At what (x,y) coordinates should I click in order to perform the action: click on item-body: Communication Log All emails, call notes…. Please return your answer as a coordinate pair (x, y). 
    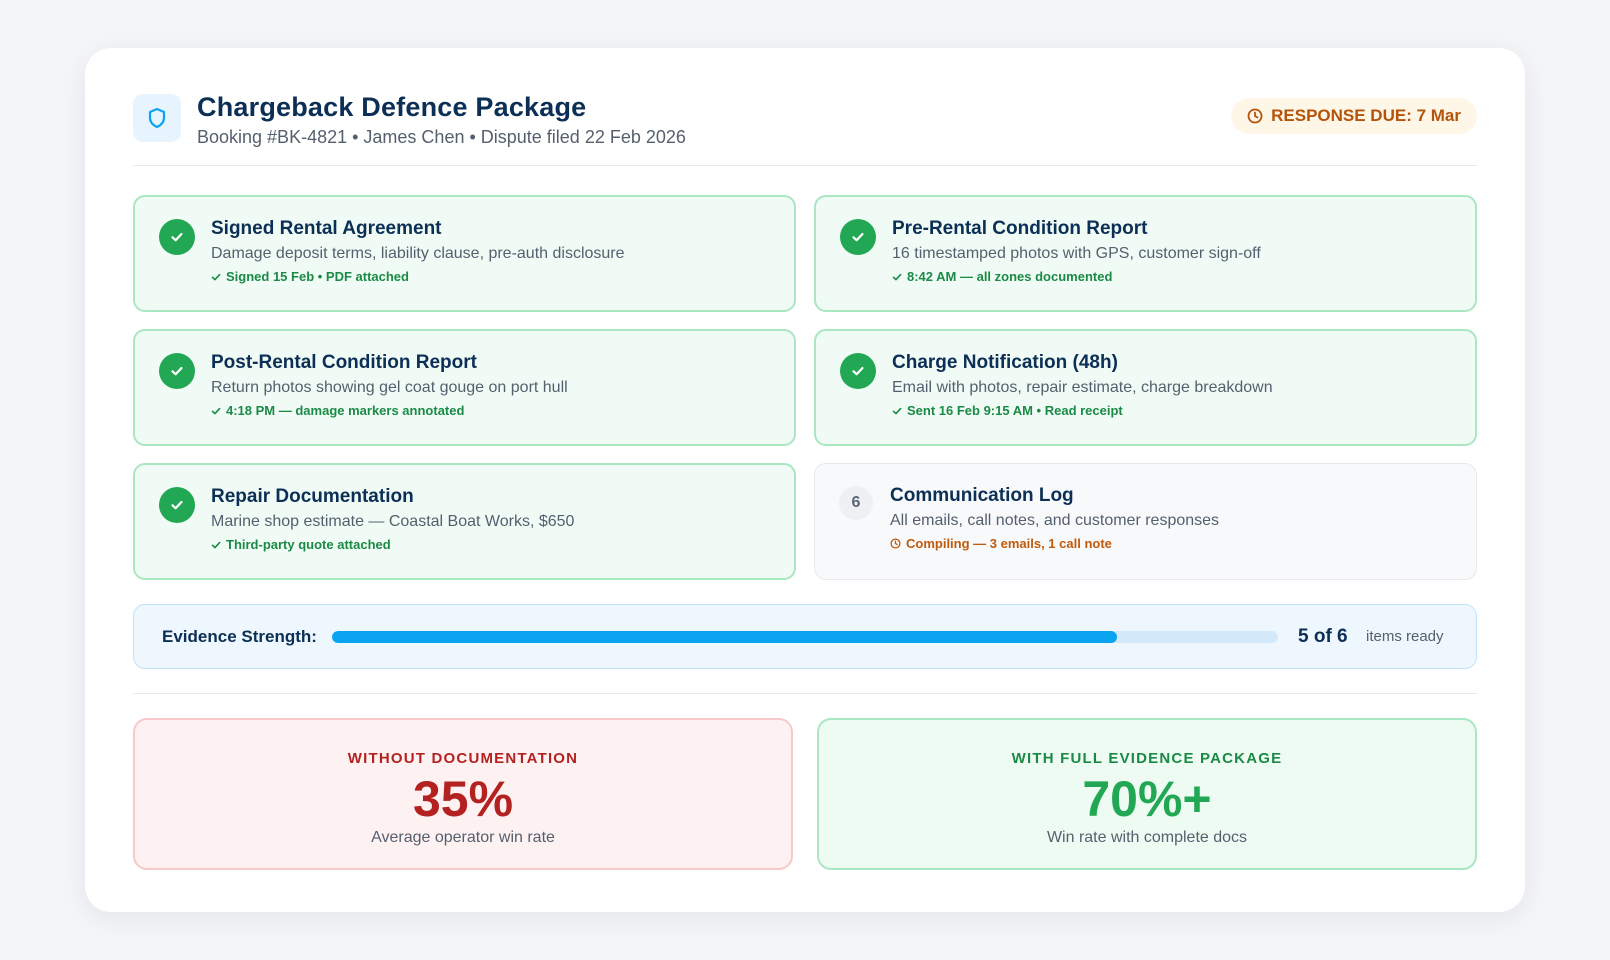
    Looking at the image, I should click on (1054, 517).